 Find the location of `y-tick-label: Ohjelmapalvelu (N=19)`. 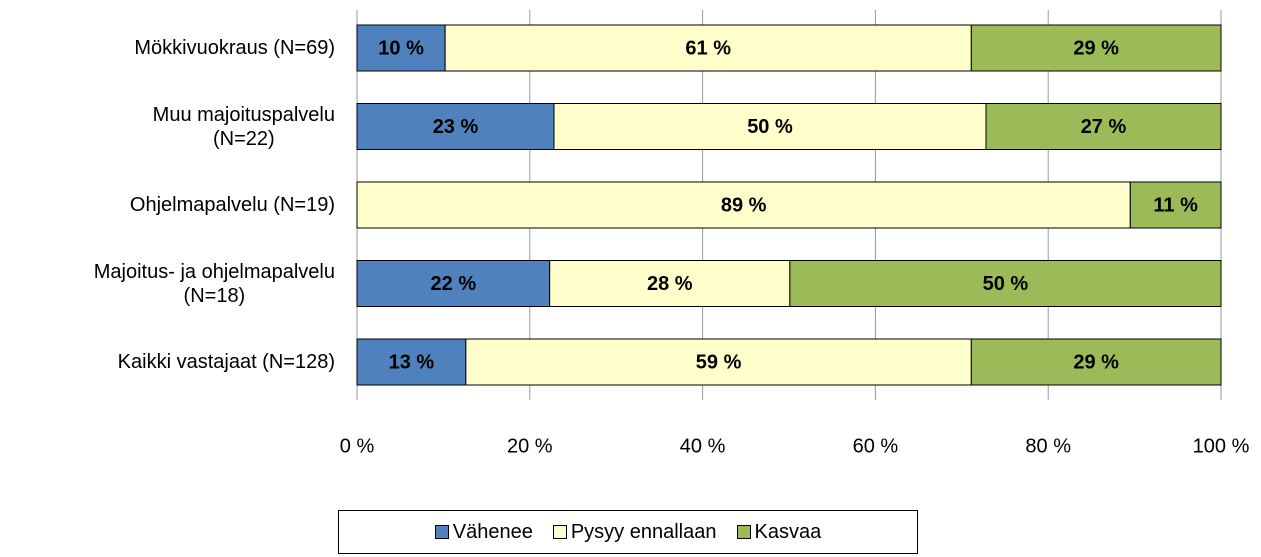

y-tick-label: Ohjelmapalvelu (N=19) is located at coordinates (232, 205).